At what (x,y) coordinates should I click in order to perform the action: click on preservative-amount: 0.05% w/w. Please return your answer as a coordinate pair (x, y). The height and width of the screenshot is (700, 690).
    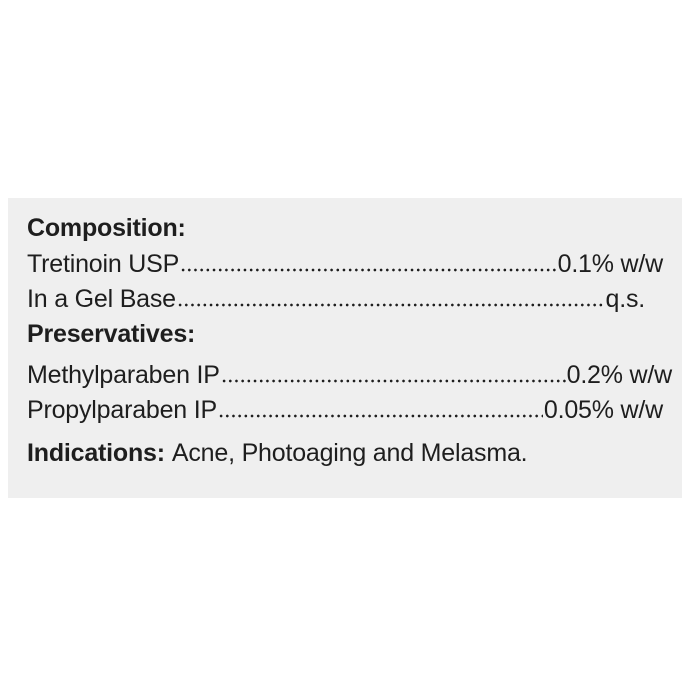
    Looking at the image, I should click on (603, 410).